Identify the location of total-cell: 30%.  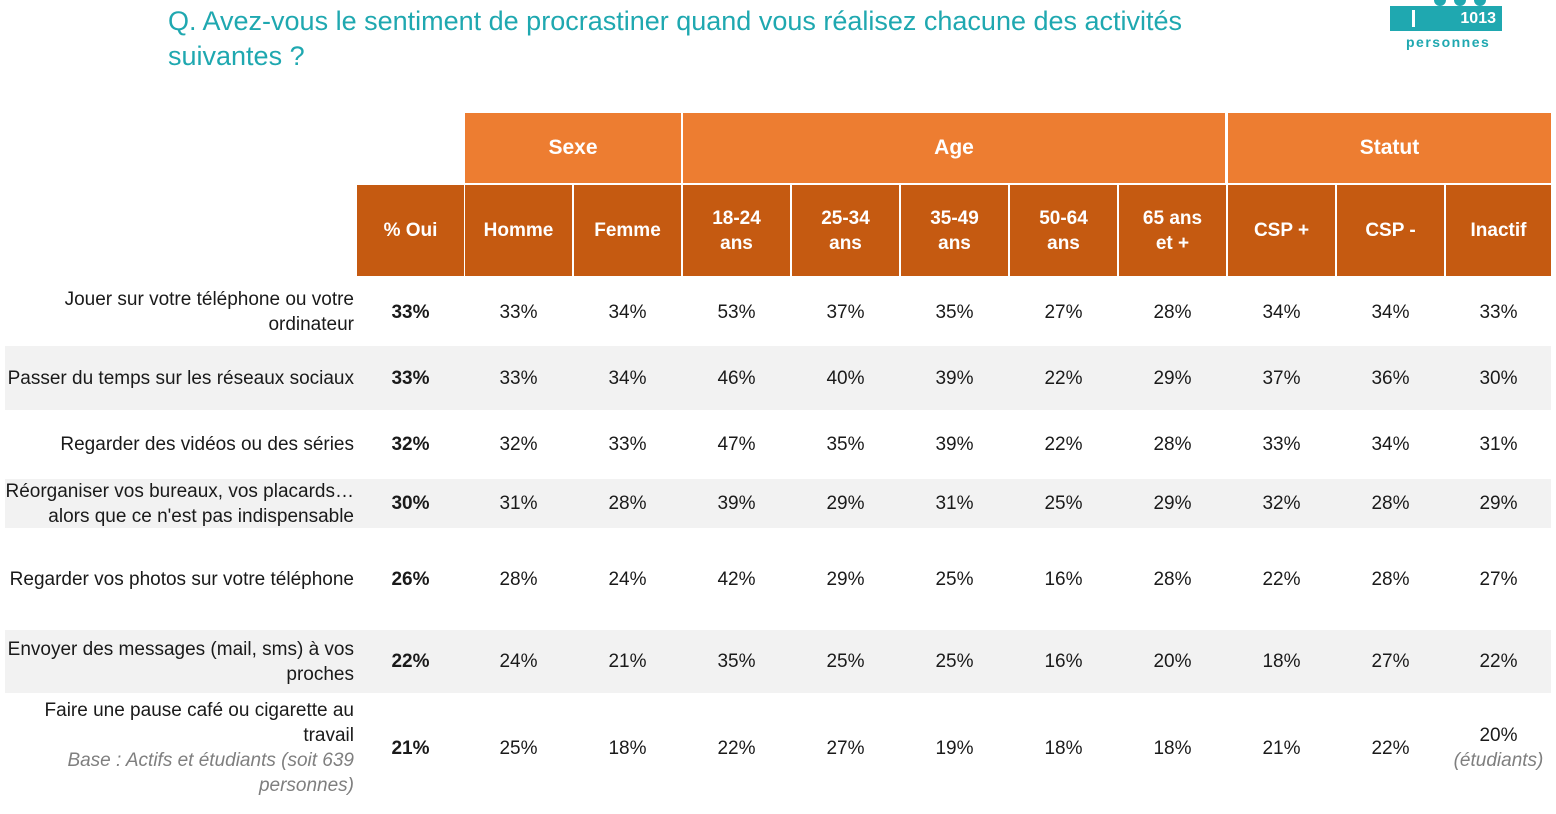
(410, 503).